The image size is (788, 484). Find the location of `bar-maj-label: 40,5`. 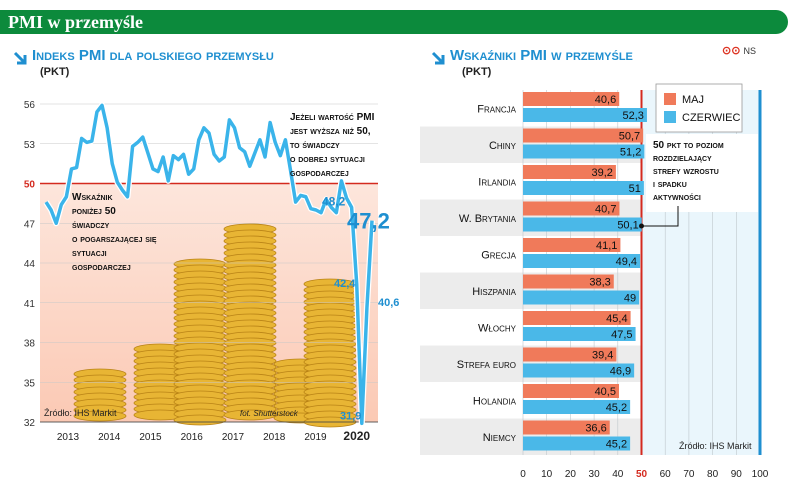

bar-maj-label: 40,5 is located at coordinates (605, 392).